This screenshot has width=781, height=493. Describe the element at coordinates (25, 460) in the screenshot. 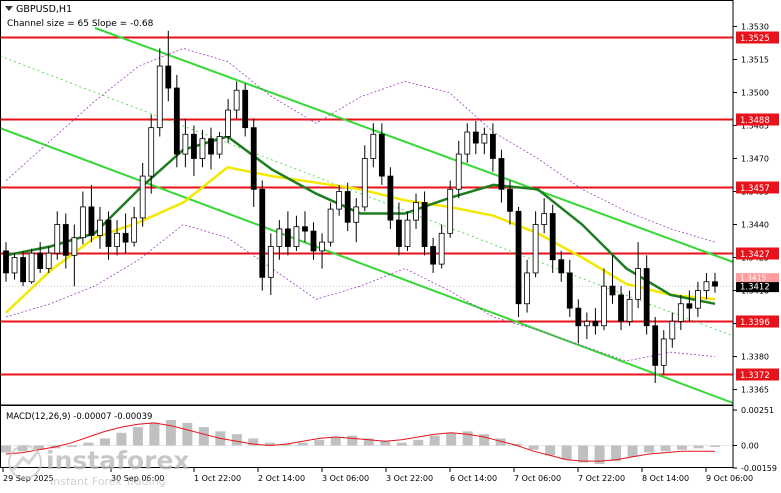

I see `watermark-logo-arrow` at that location.